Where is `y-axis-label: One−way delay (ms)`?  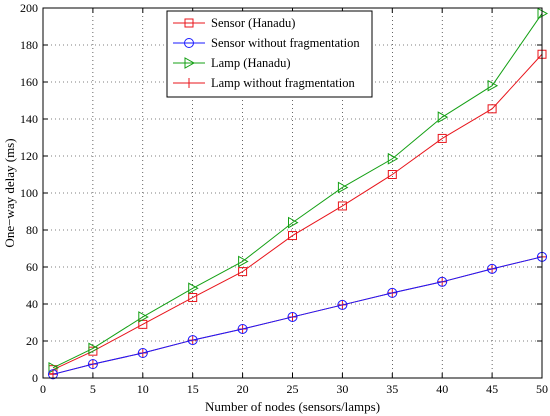 y-axis-label: One−way delay (ms) is located at coordinates (9, 192).